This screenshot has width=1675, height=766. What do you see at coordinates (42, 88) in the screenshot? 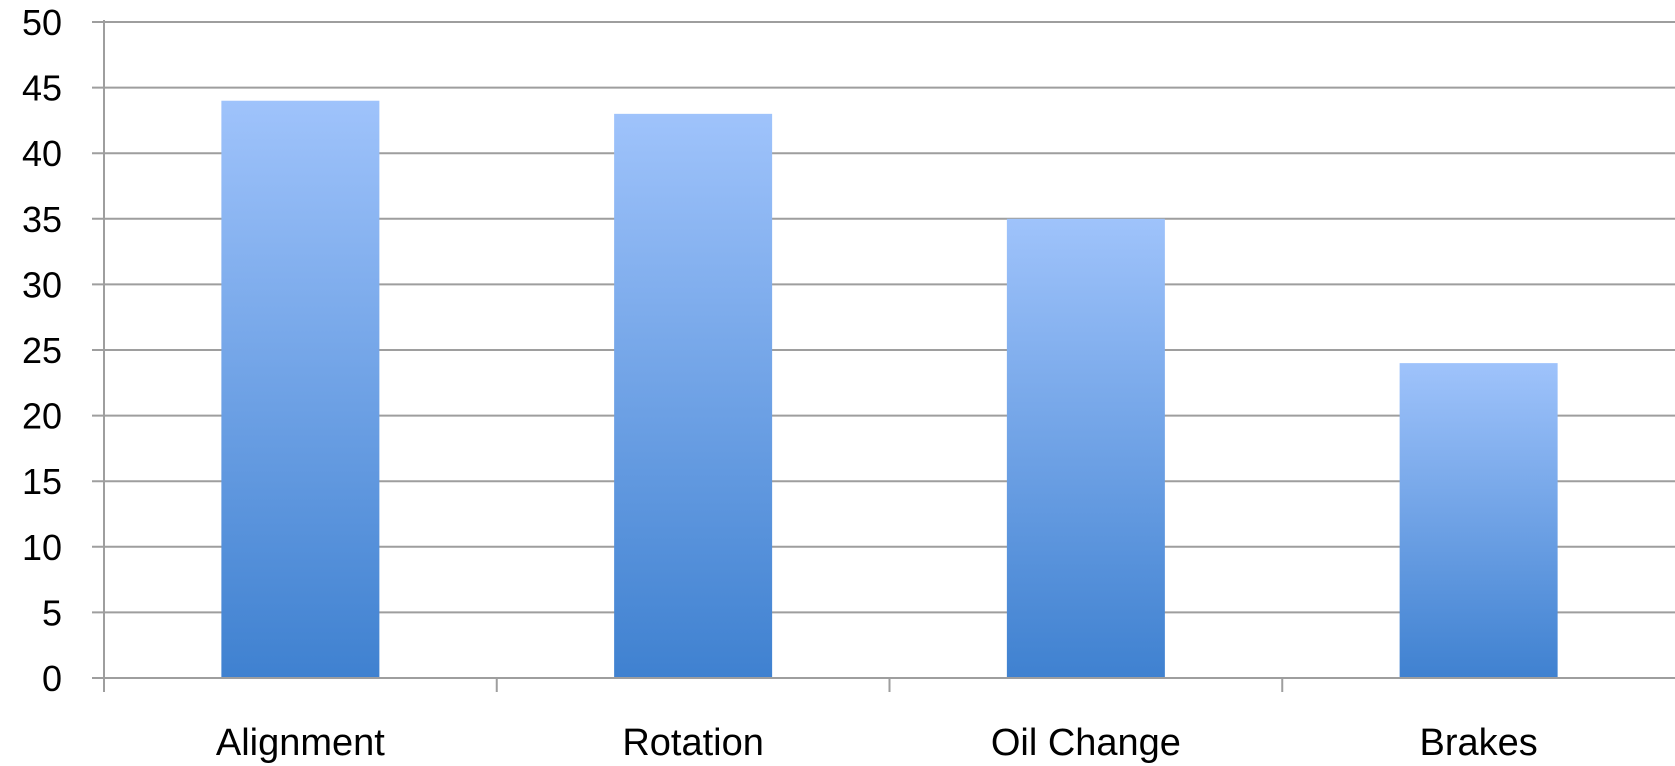
I see `y-tick-label: 45` at bounding box center [42, 88].